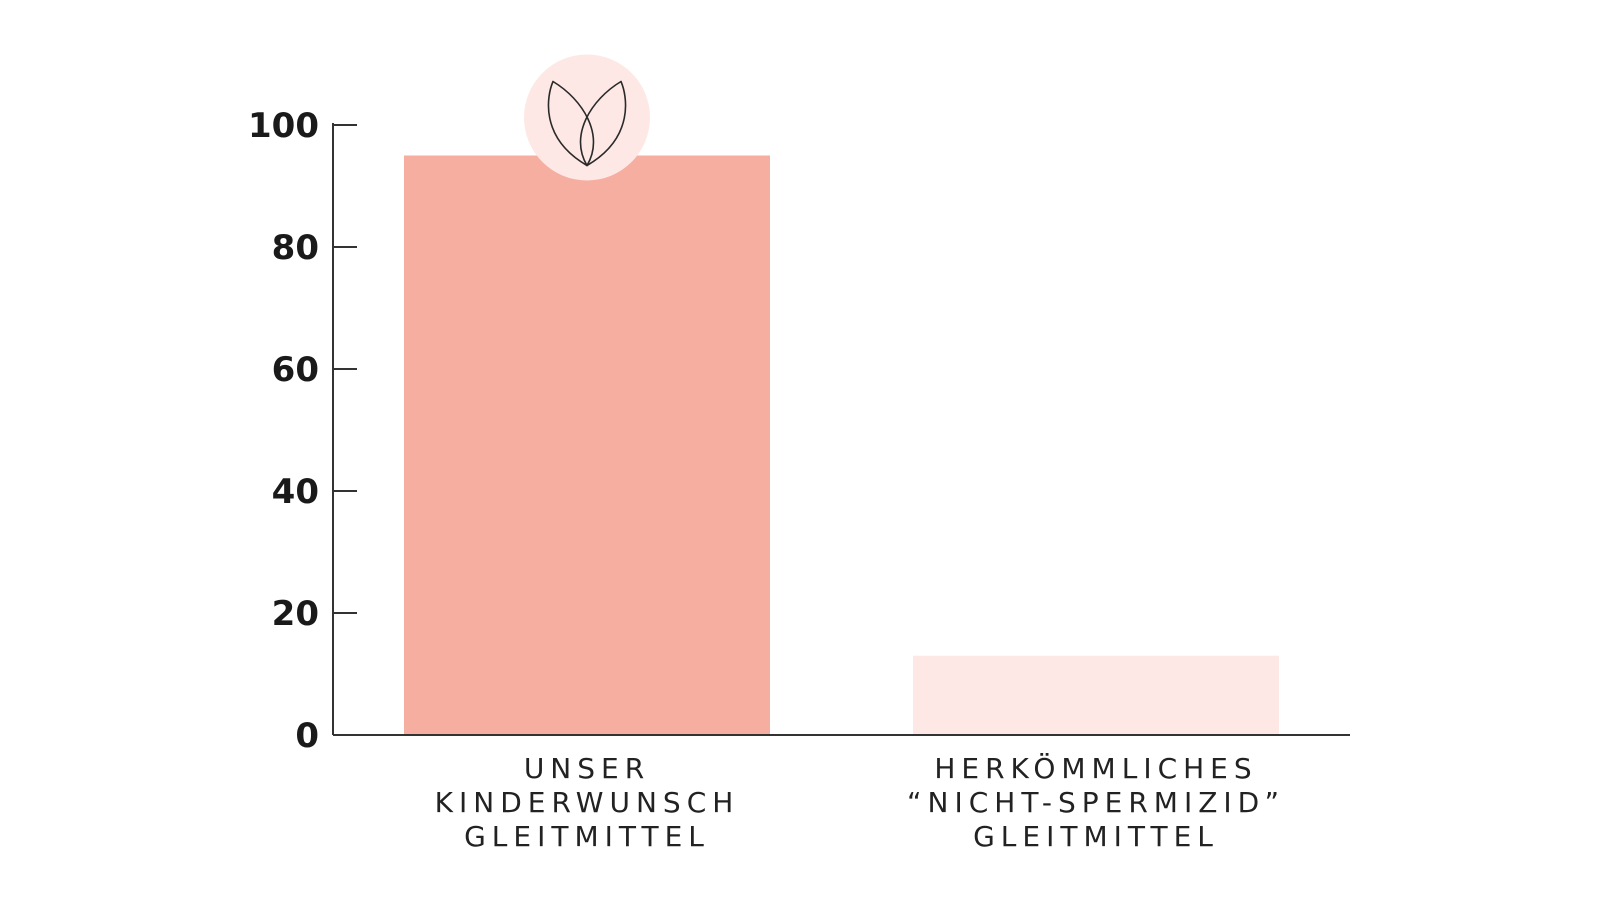 The image size is (1600, 900). Describe the element at coordinates (295, 370) in the screenshot. I see `y-tick-label: 60` at that location.